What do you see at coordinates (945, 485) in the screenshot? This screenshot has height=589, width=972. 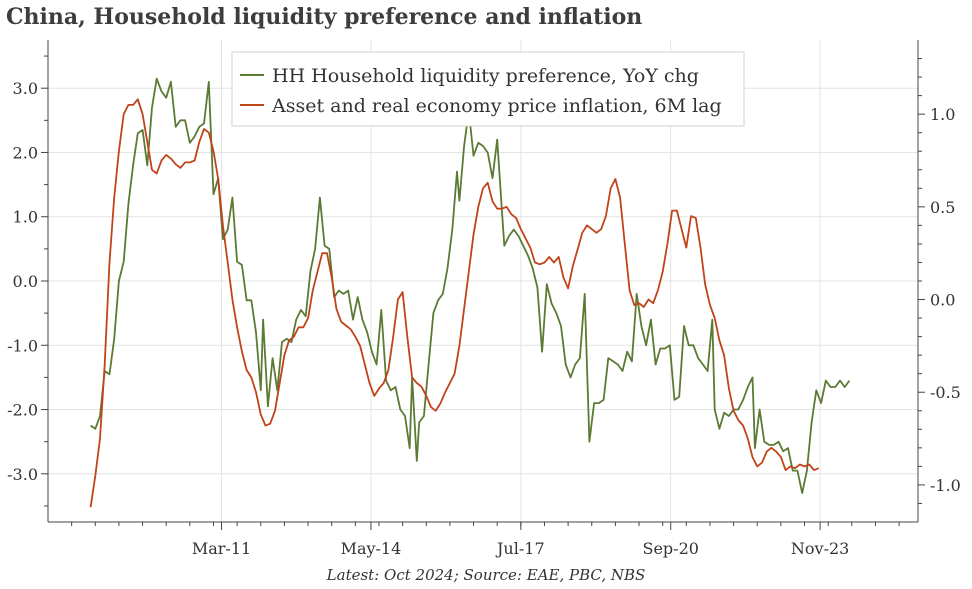 I see `right-axis-label: -1.0` at bounding box center [945, 485].